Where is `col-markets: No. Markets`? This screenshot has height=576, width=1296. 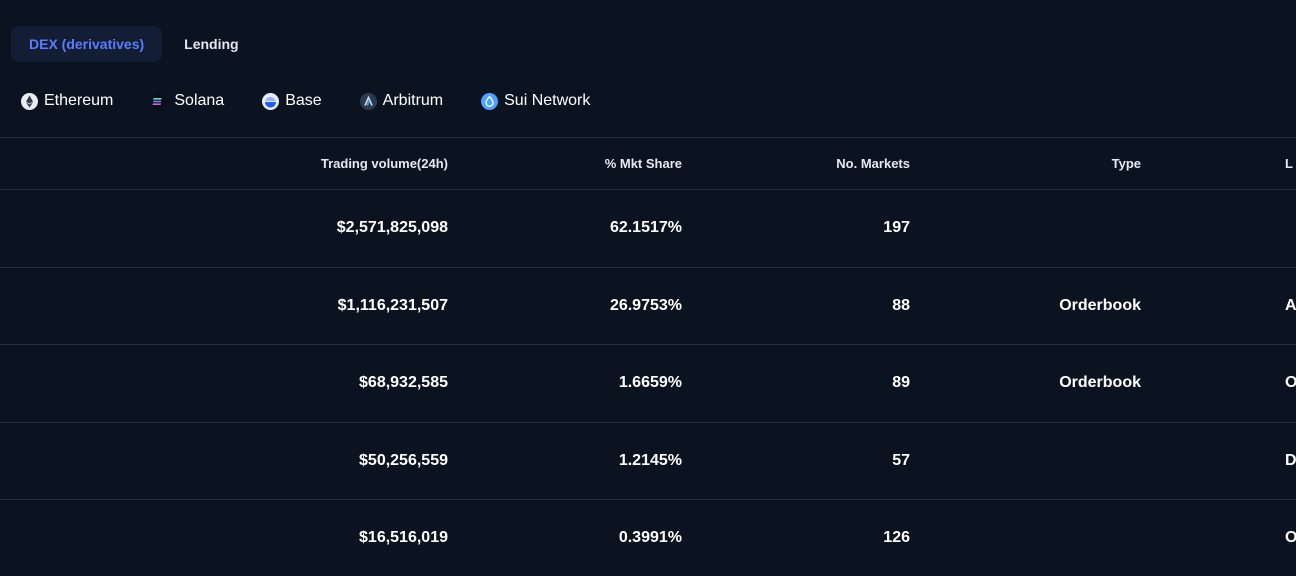
col-markets: No. Markets is located at coordinates (873, 163).